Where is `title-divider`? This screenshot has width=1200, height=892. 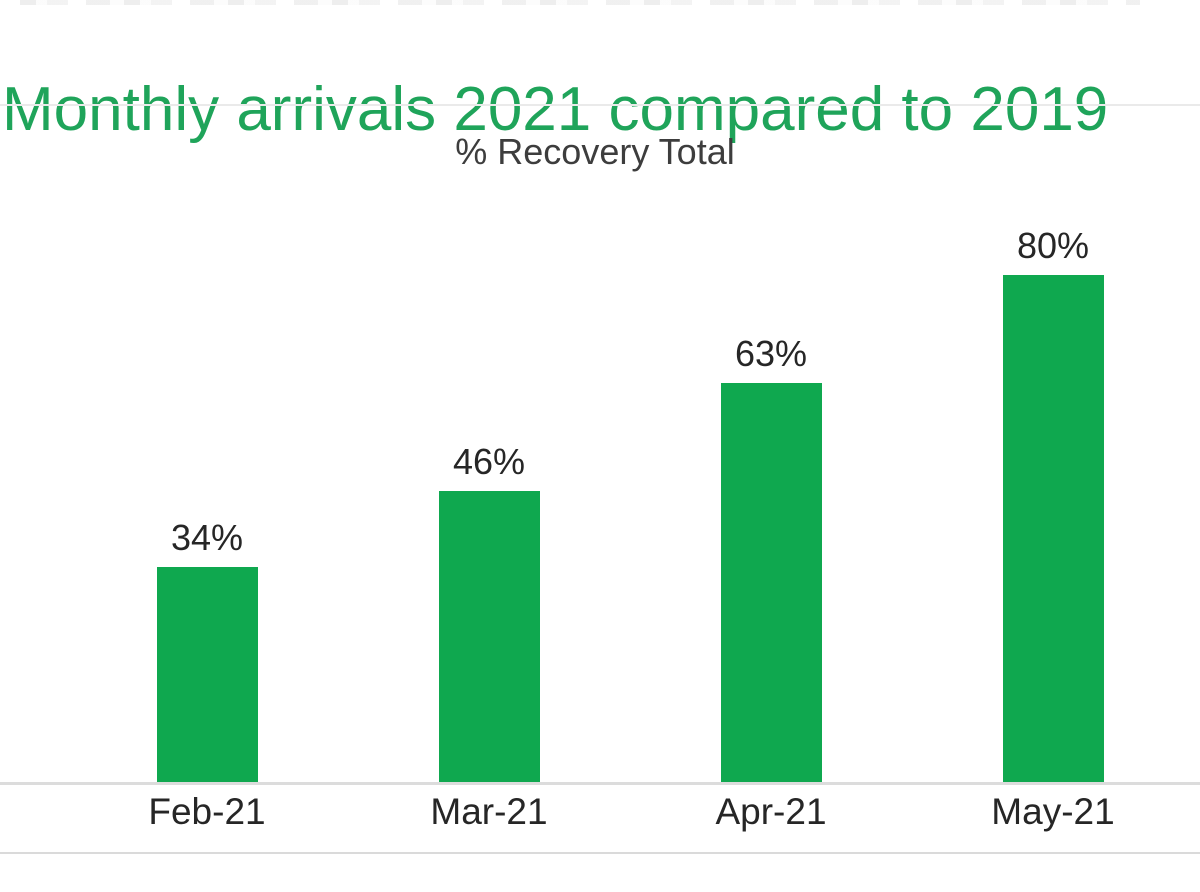
title-divider is located at coordinates (600, 105).